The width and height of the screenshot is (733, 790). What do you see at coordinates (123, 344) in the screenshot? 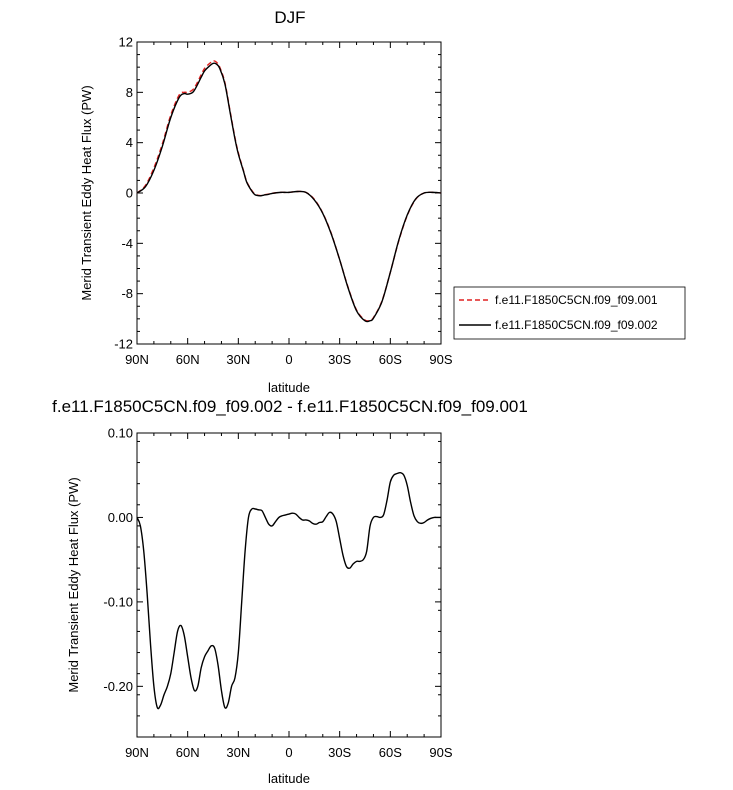
I see `top-y-tick-label: -12` at bounding box center [123, 344].